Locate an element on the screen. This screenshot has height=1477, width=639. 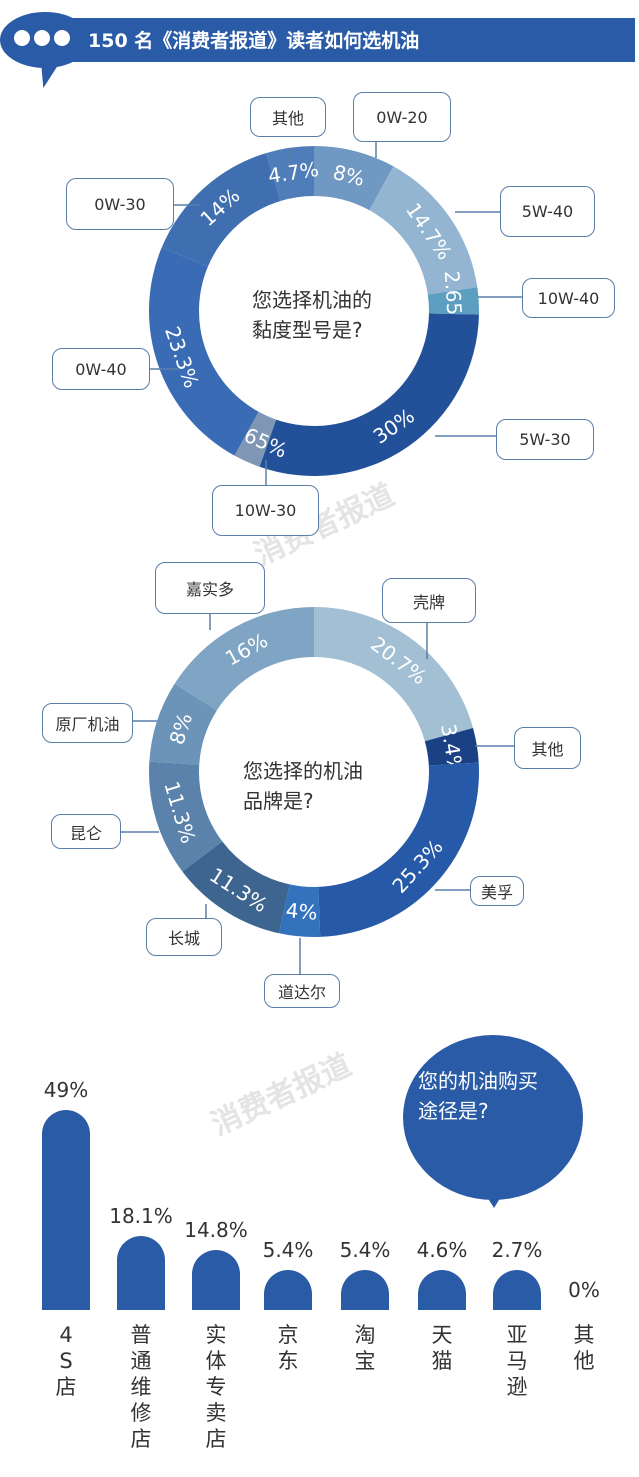
legend-label-oem-oil: 原厂机油 is located at coordinates (87, 723).